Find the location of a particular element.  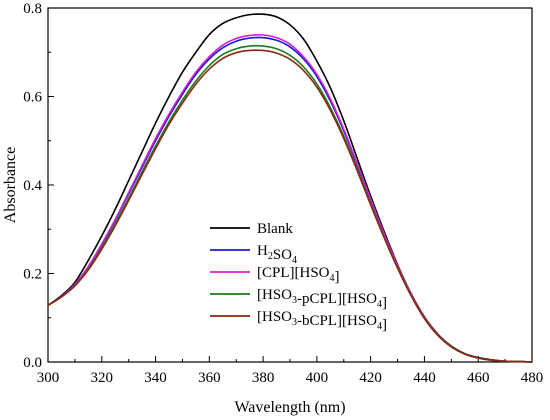

y-tick-label: 0.0 is located at coordinates (32, 363).